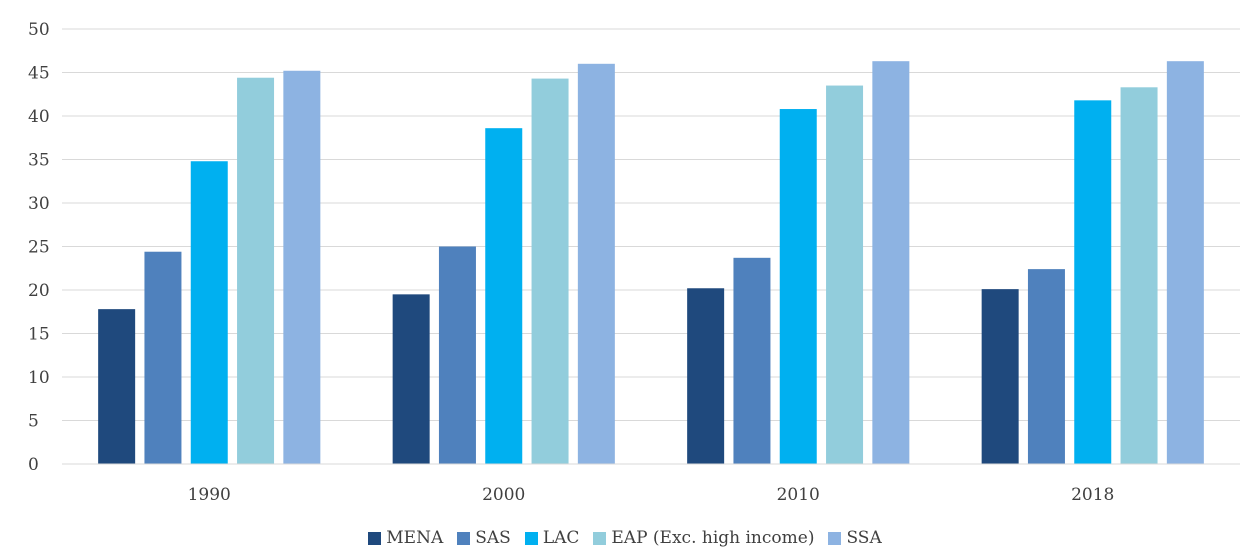 The height and width of the screenshot is (558, 1250). Describe the element at coordinates (39, 335) in the screenshot. I see `y-tick-label: 15` at that location.